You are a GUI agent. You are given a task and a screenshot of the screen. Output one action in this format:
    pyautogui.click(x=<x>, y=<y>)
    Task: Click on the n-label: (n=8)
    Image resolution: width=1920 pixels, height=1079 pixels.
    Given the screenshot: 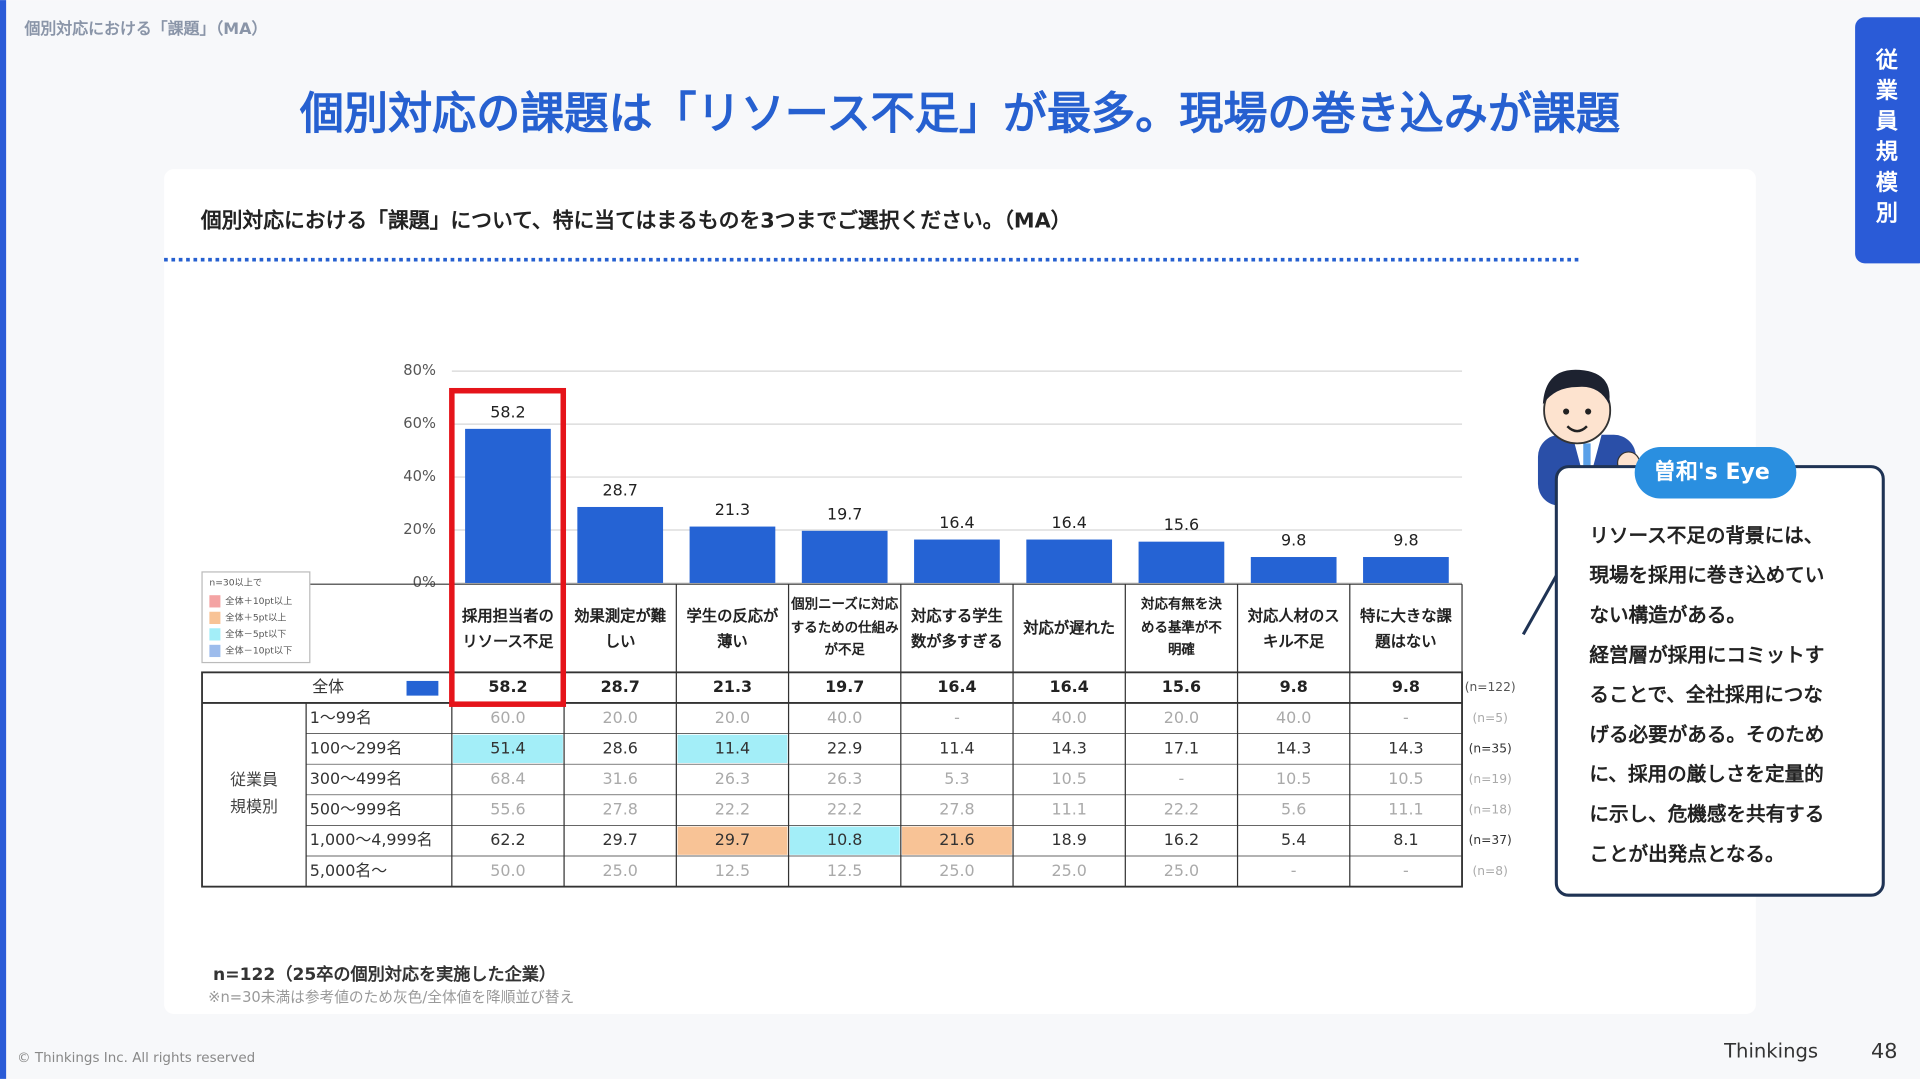 What is the action you would take?
    pyautogui.click(x=1490, y=871)
    